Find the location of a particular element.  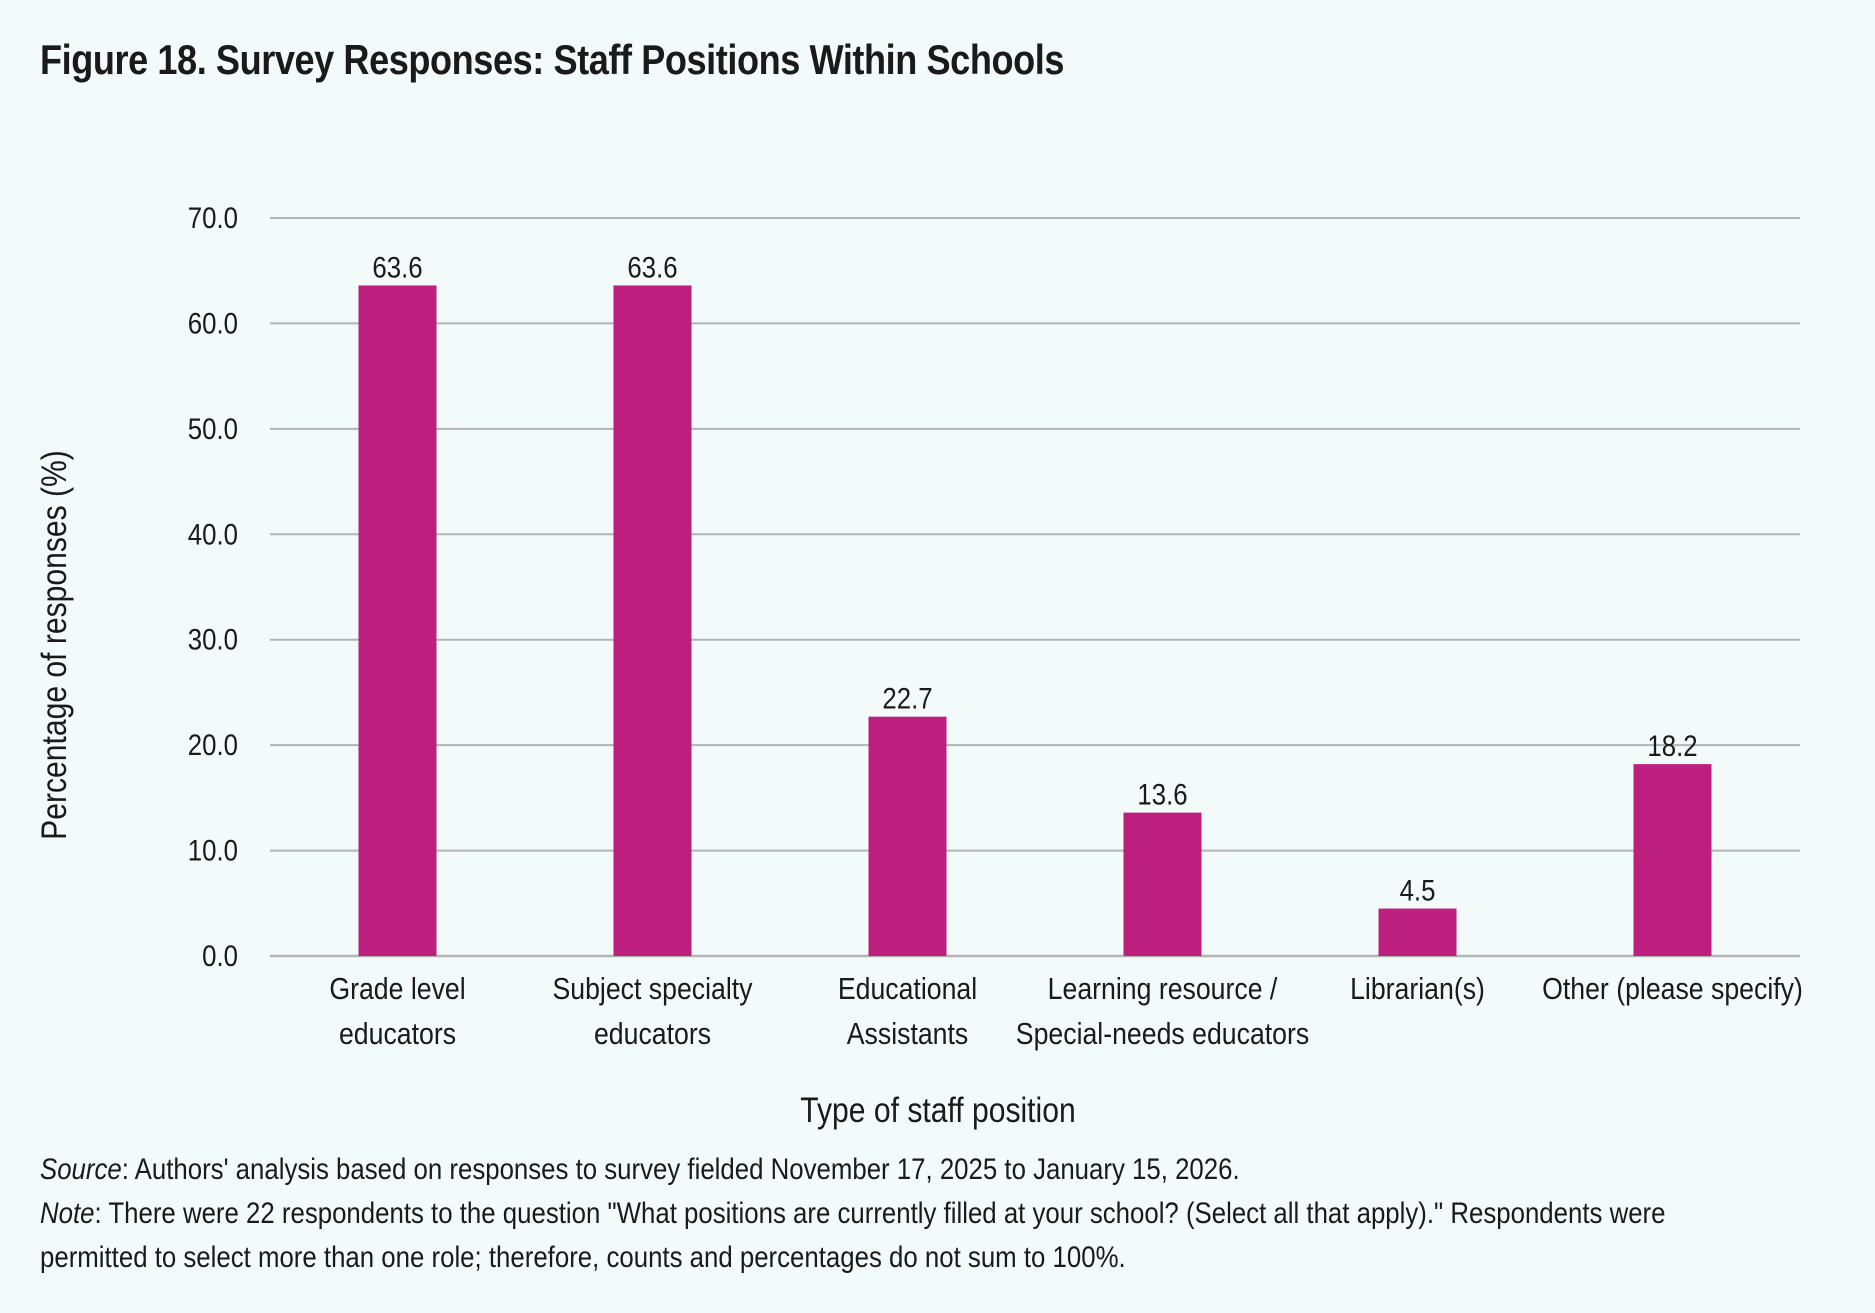

y-tick-labels: 0.0 10.0 20.0 30.0 40.0 50.0 60.0 70.0 is located at coordinates (213, 586).